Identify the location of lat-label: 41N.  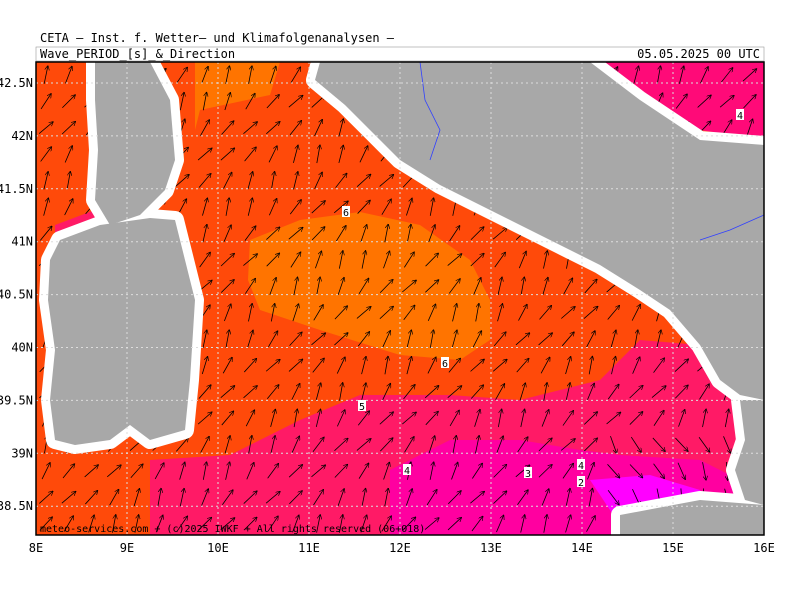
(22, 242).